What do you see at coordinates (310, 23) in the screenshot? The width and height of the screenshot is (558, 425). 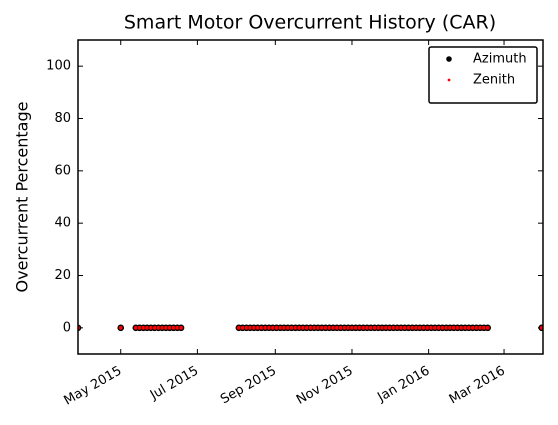 I see `chart-title: Smart Motor Overcurrent History (CAR)` at bounding box center [310, 23].